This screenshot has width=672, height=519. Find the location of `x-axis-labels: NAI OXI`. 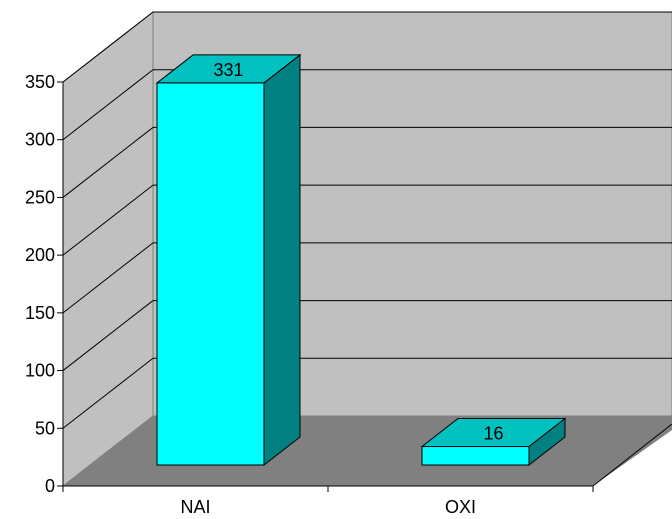

x-axis-labels: NAI OXI is located at coordinates (328, 507).